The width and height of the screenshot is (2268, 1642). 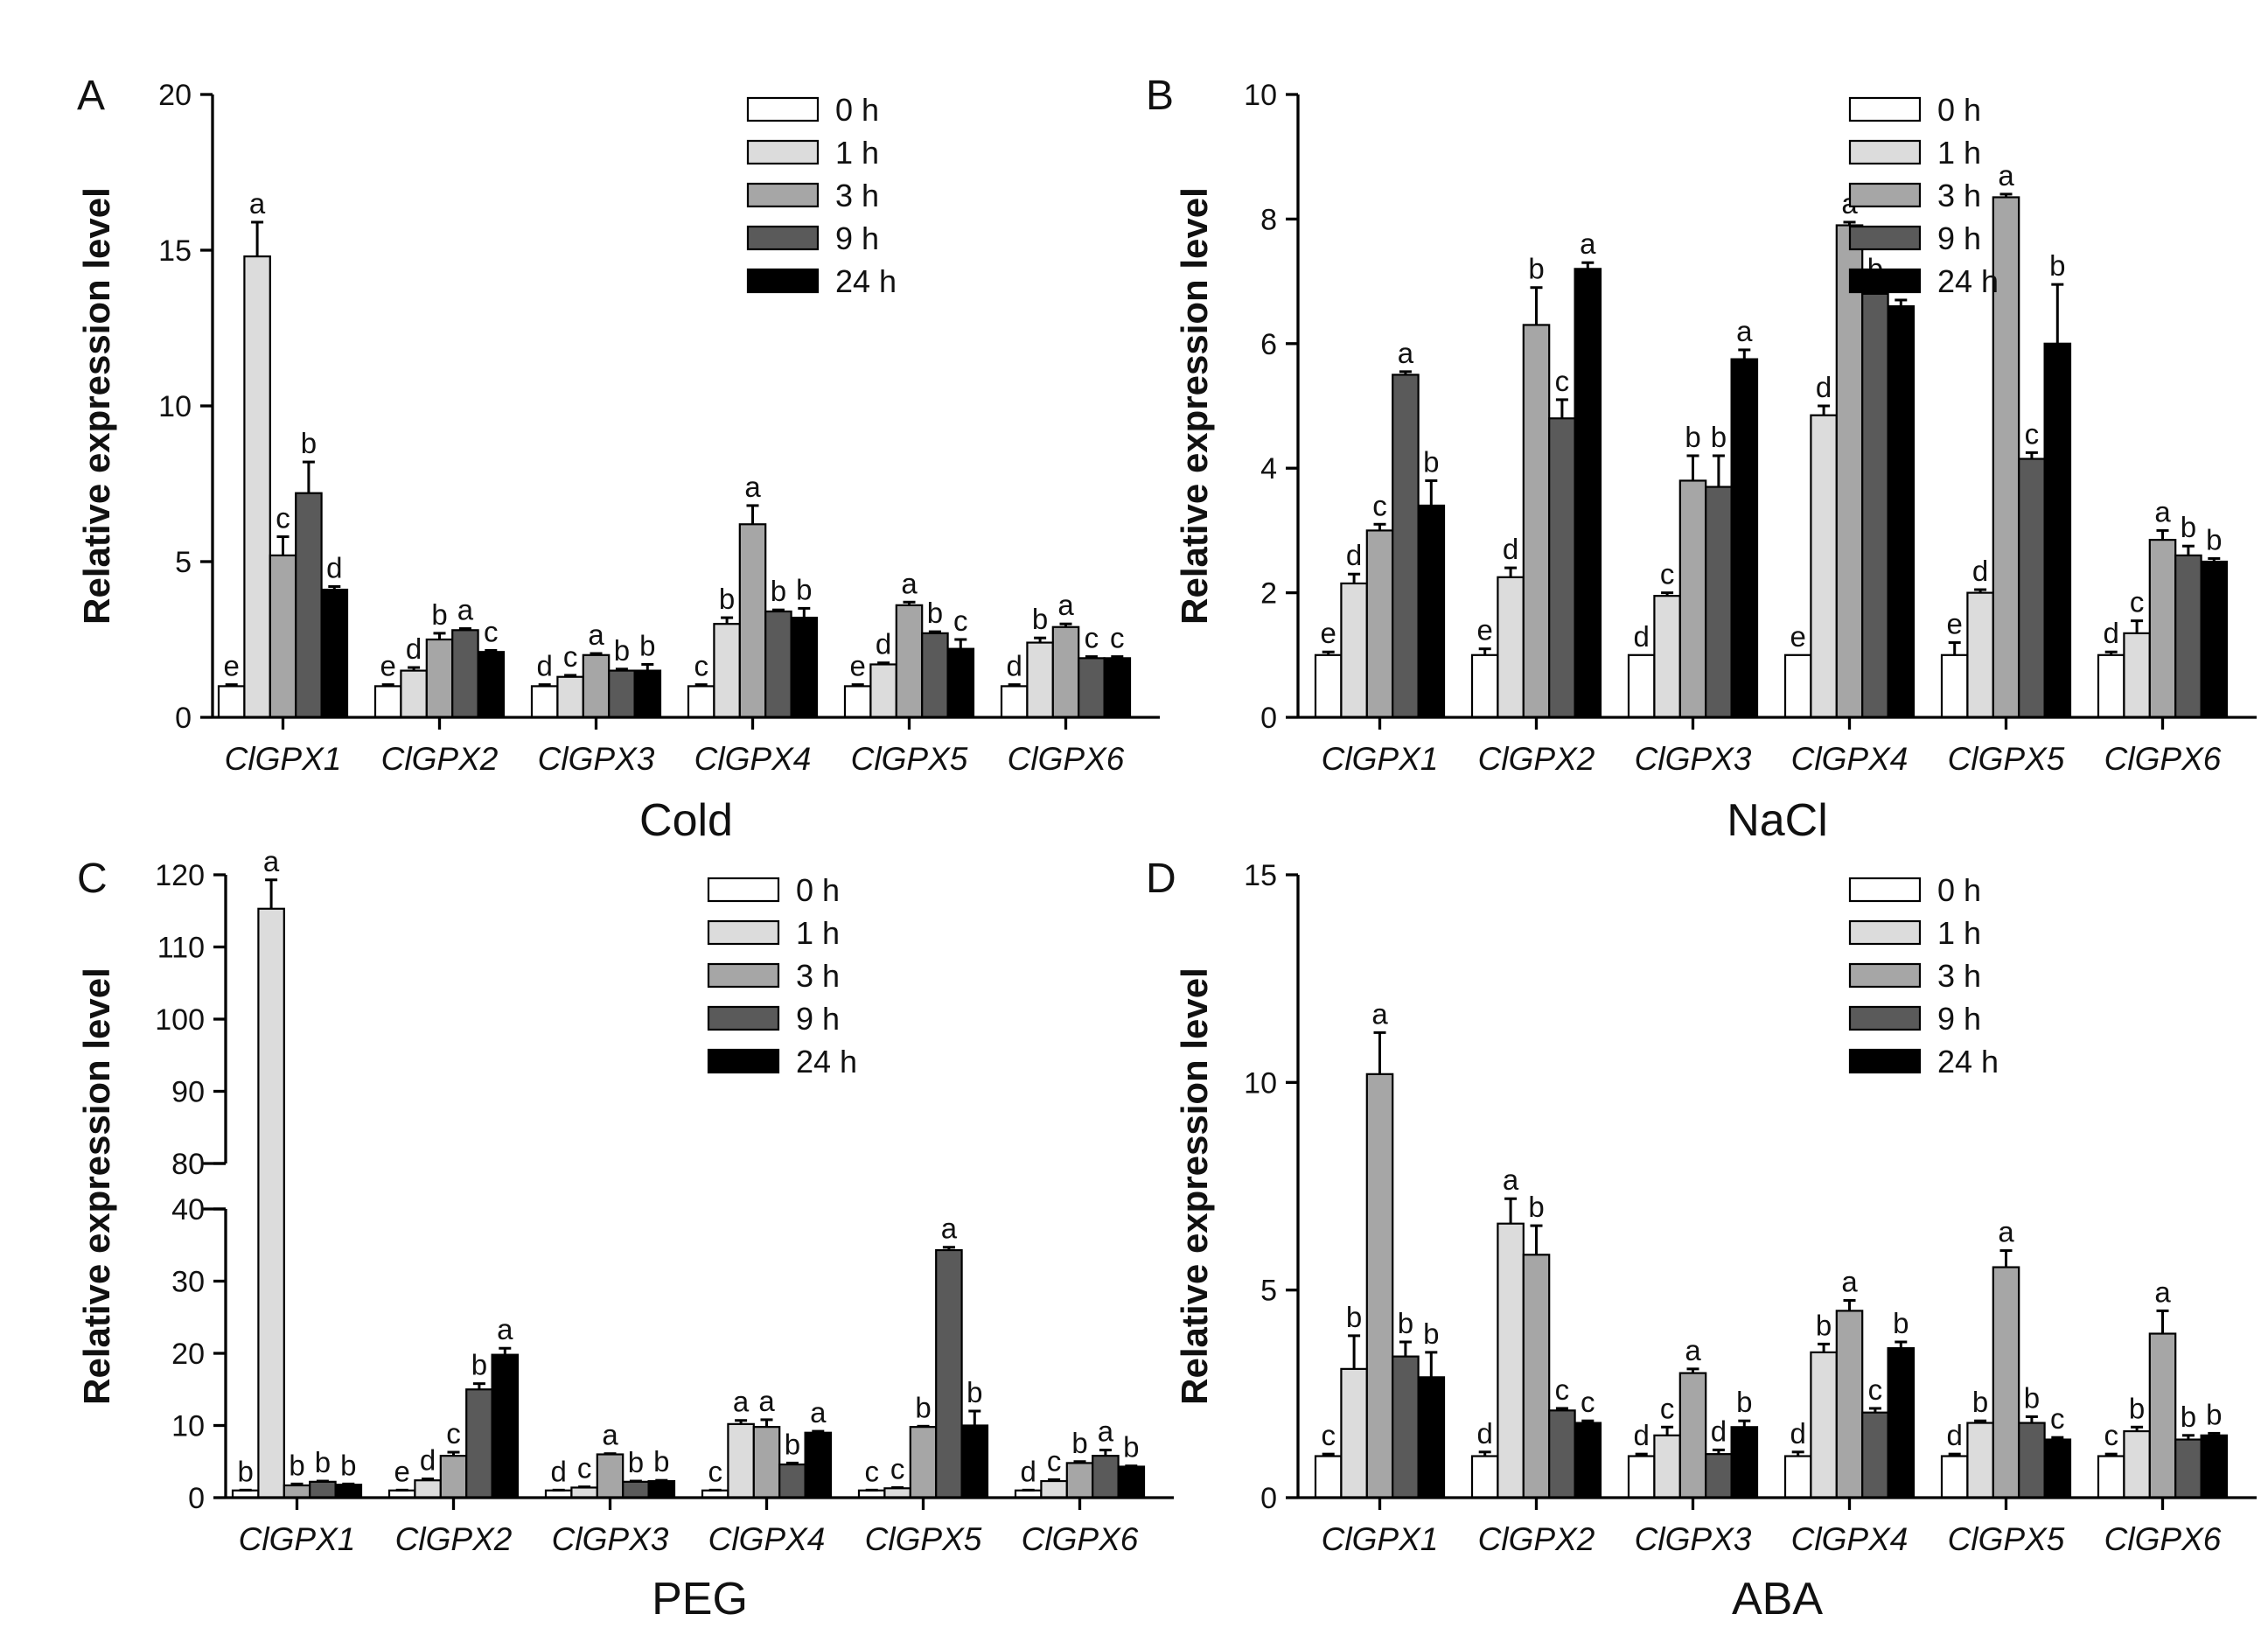 I want to click on y-tick-label: 8, so click(x=1268, y=220).